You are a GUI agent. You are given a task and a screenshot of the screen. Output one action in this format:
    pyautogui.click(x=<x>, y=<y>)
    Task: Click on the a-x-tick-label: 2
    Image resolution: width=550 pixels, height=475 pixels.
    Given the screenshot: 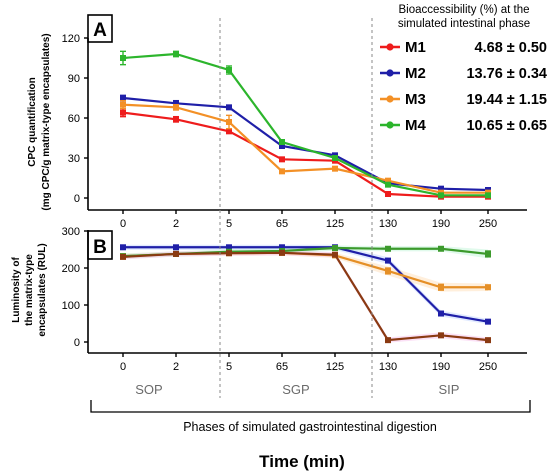 What is the action you would take?
    pyautogui.click(x=176, y=224)
    